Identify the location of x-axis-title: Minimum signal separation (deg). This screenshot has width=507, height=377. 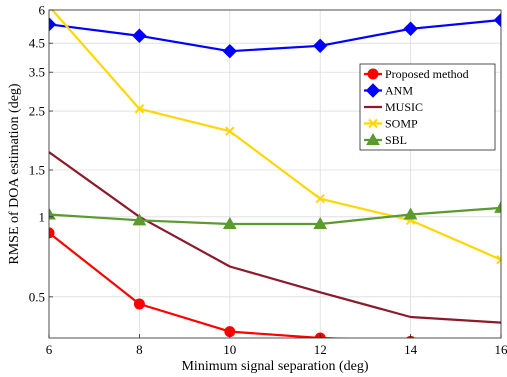
(274, 366).